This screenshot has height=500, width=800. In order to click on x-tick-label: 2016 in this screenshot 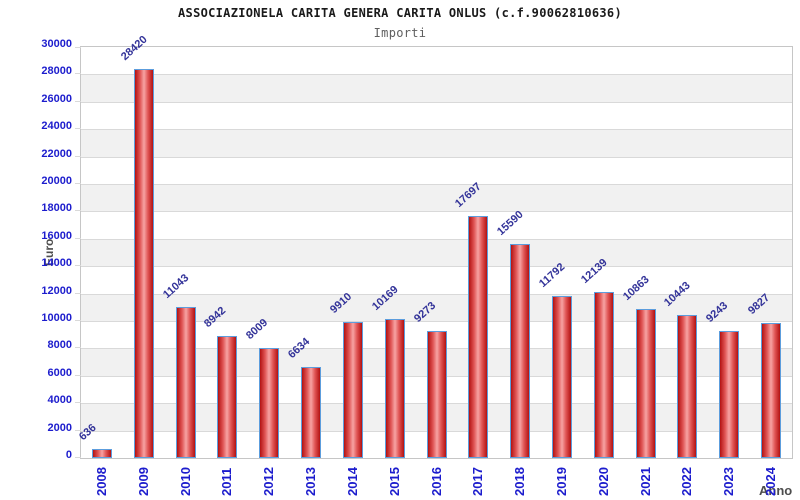, I will do `click(436, 481)`.